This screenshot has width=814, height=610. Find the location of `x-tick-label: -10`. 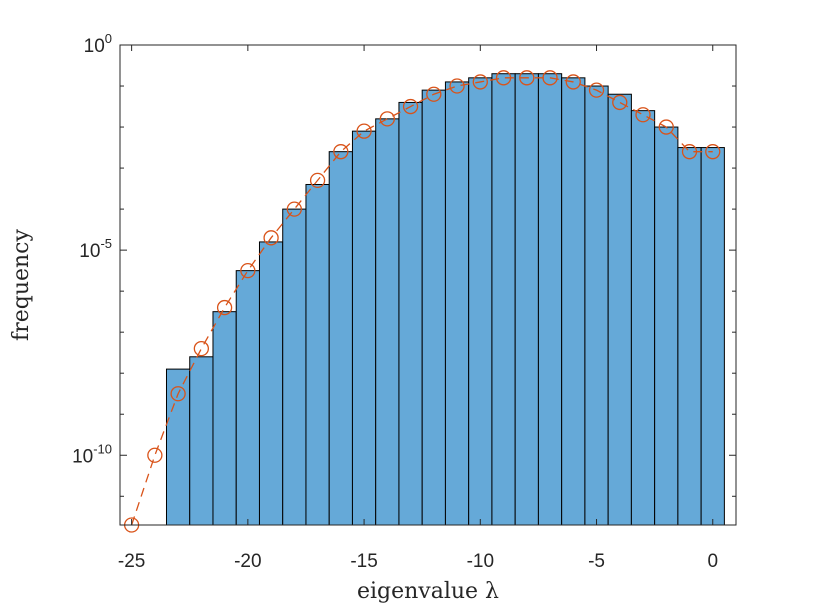

x-tick-label: -10 is located at coordinates (480, 561).